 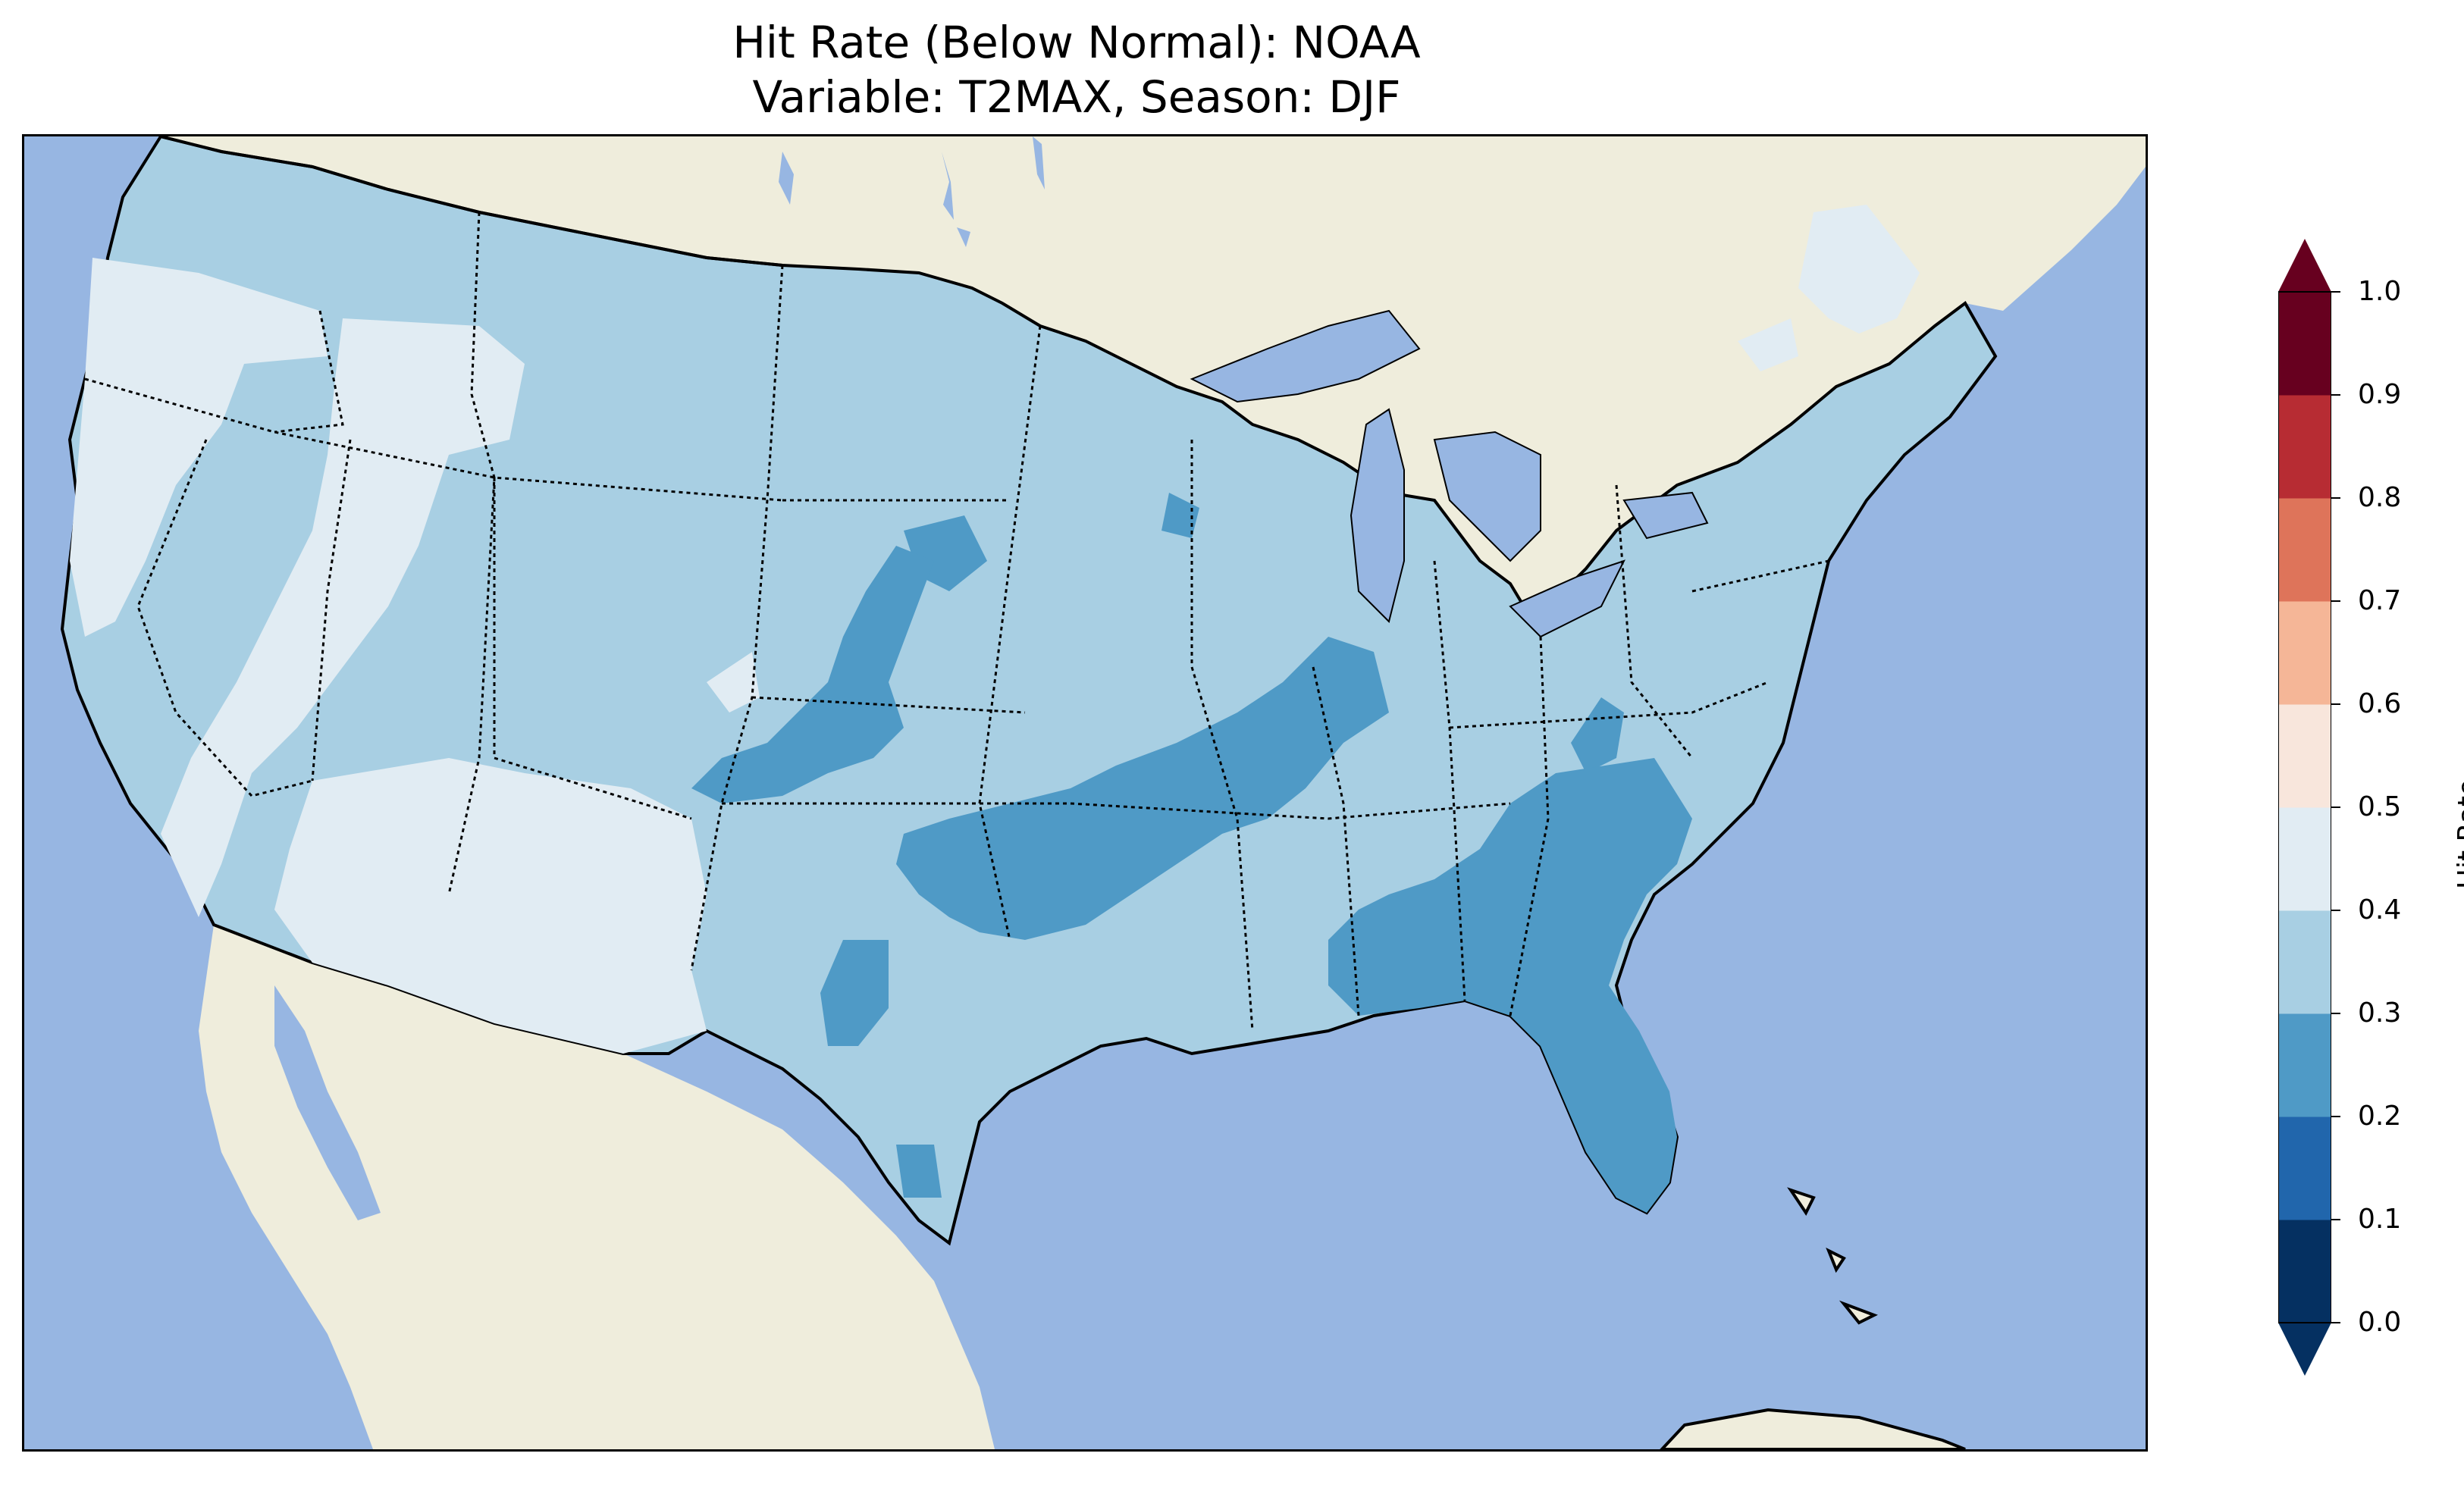 What do you see at coordinates (2380, 1322) in the screenshot?
I see `colorbar-tick-label: 0.0` at bounding box center [2380, 1322].